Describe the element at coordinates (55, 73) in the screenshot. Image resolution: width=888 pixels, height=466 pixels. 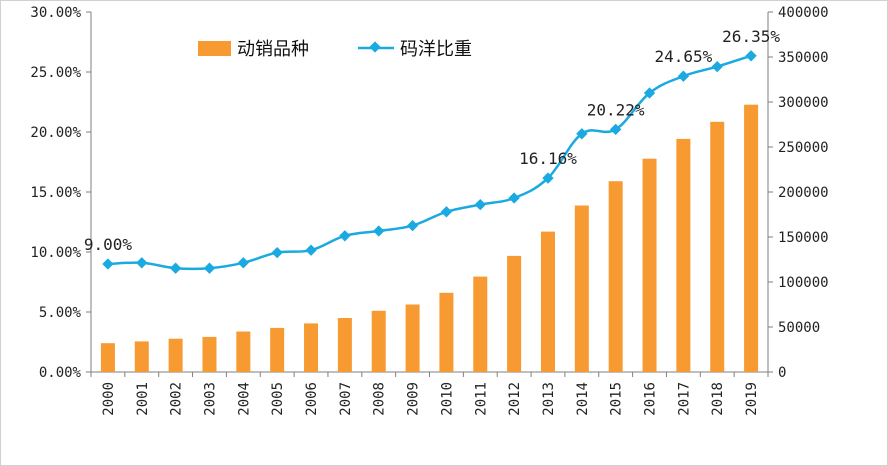
I see `left-tick-label: 25.00%` at that location.